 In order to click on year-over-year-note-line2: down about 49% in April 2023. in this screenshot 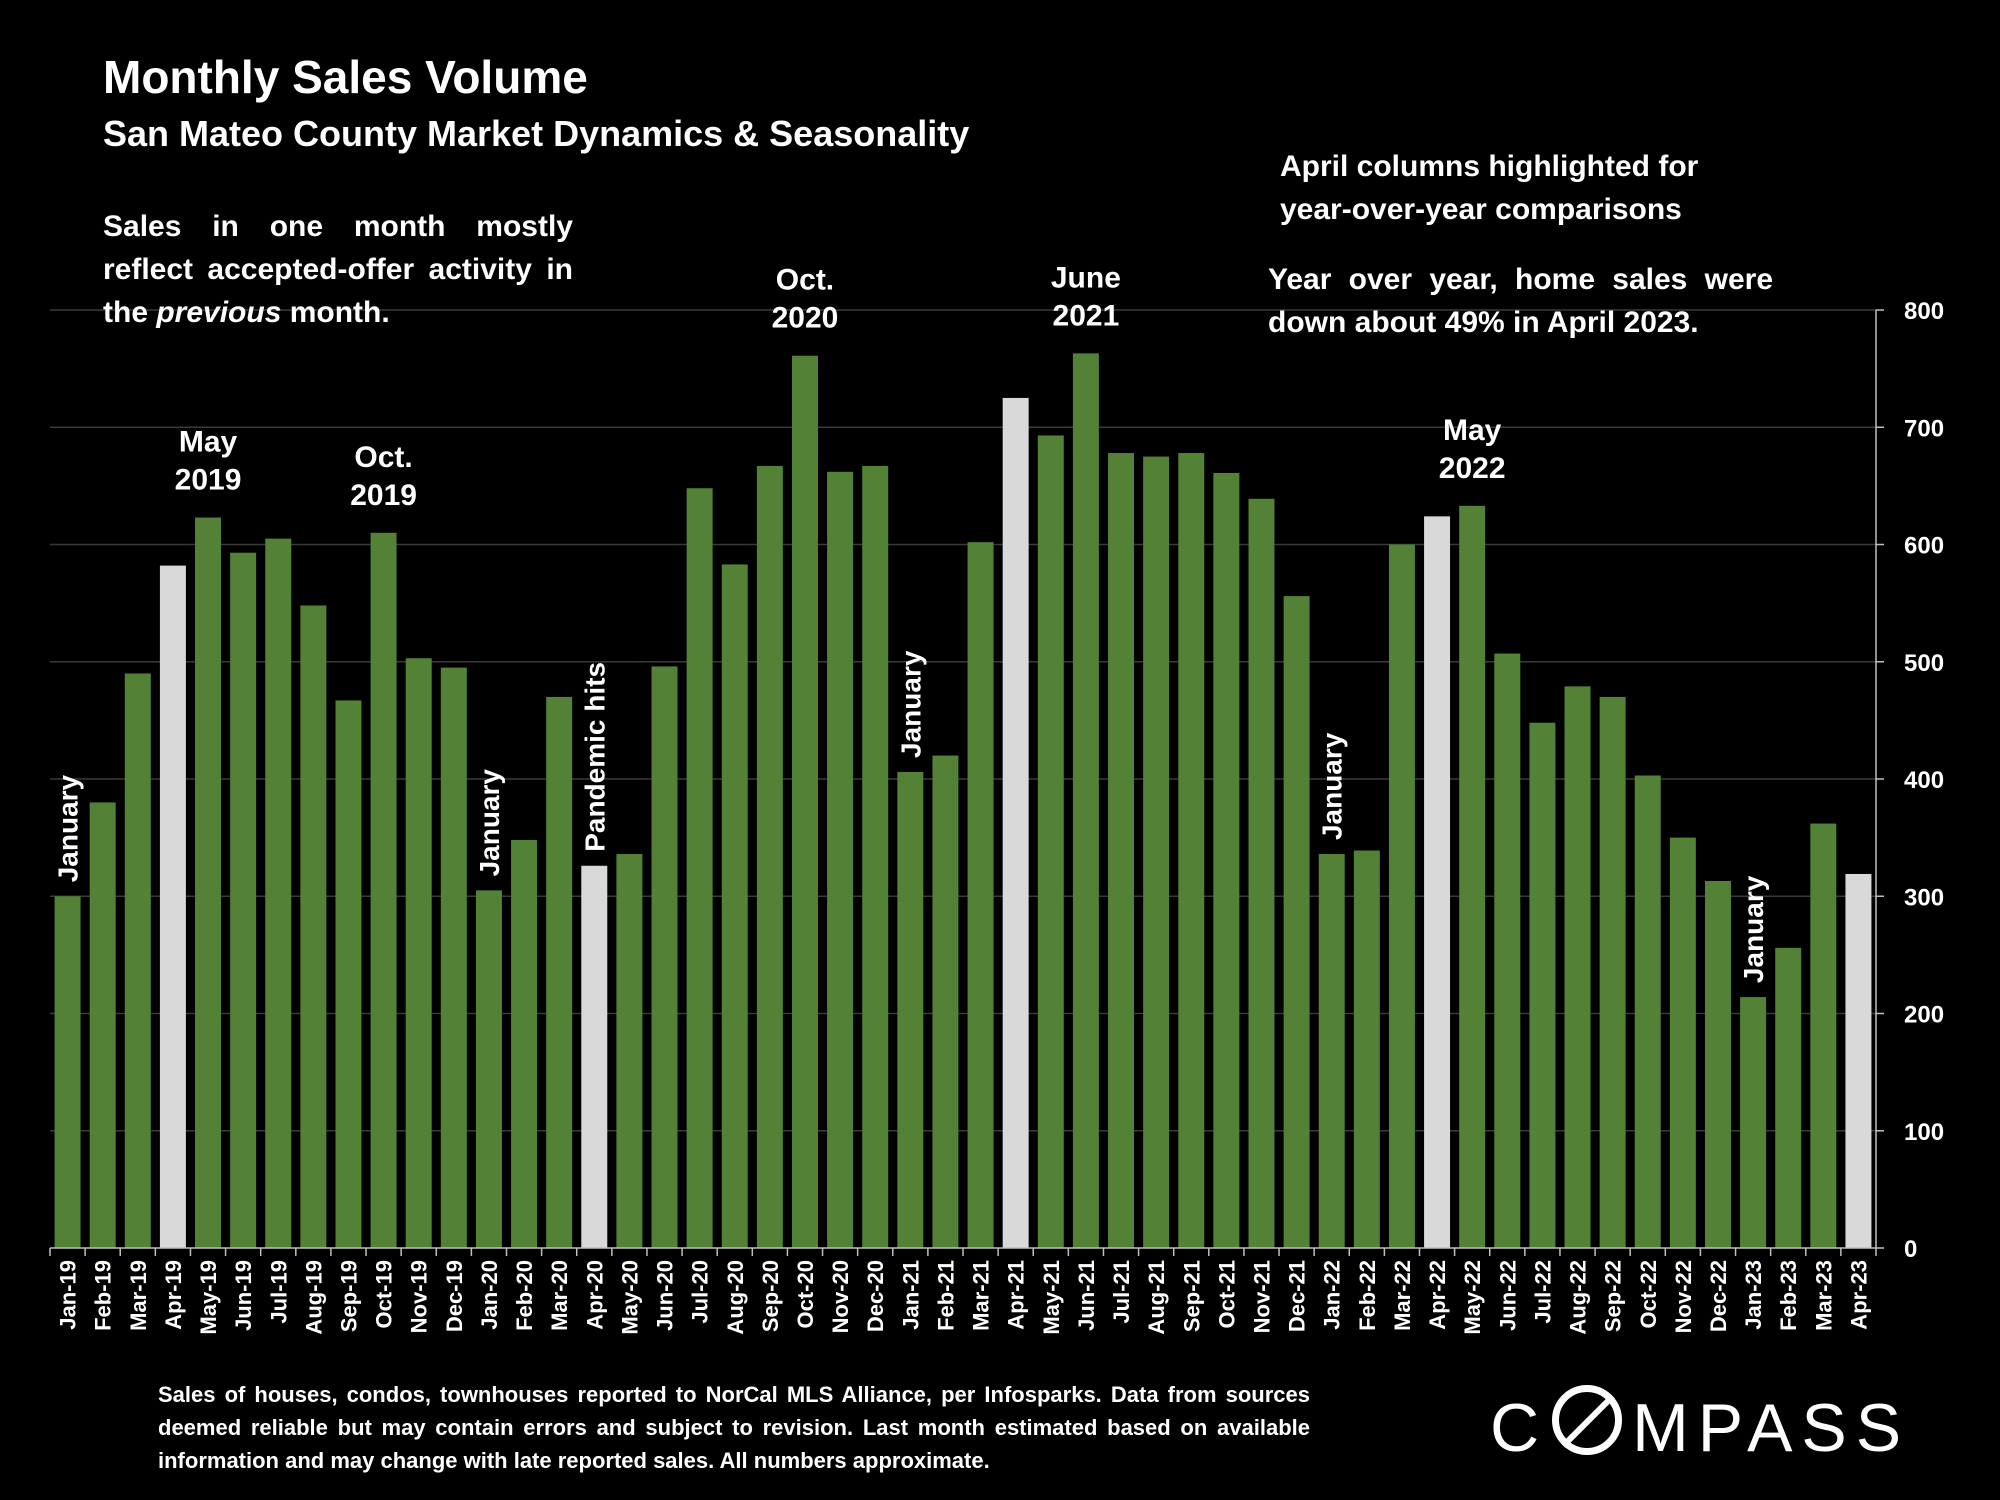, I will do `click(1483, 322)`.